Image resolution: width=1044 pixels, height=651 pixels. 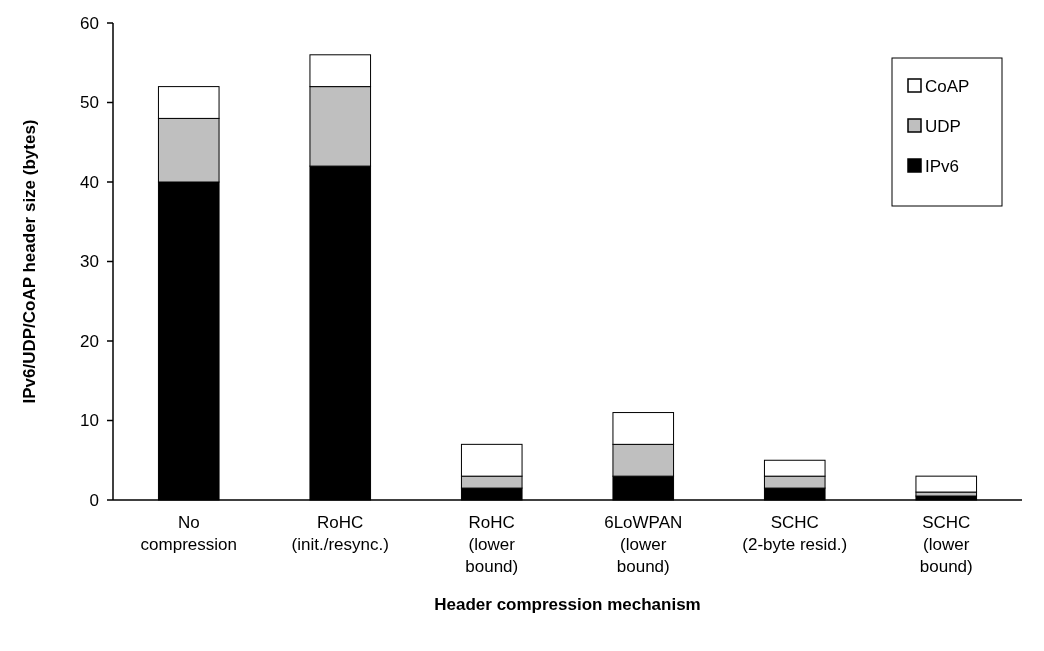 What do you see at coordinates (943, 126) in the screenshot?
I see `legend-label: UDP` at bounding box center [943, 126].